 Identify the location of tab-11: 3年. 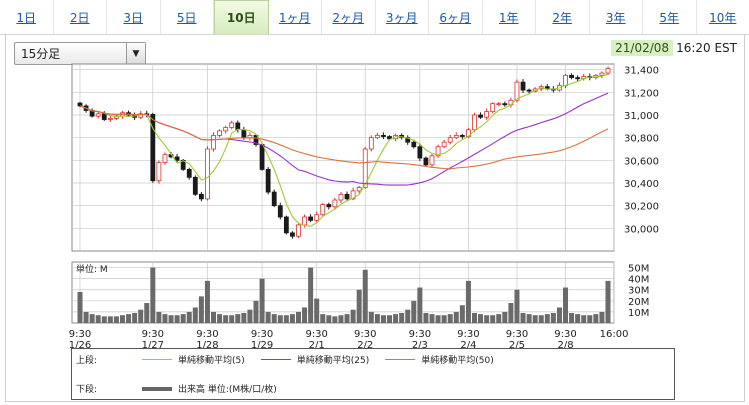
(616, 17).